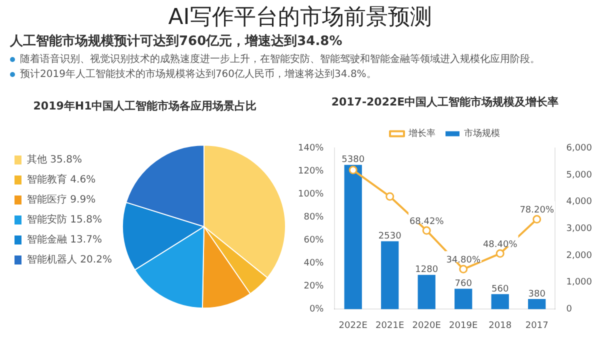 The width and height of the screenshot is (600, 337). I want to click on data-label: 1280, so click(426, 270).